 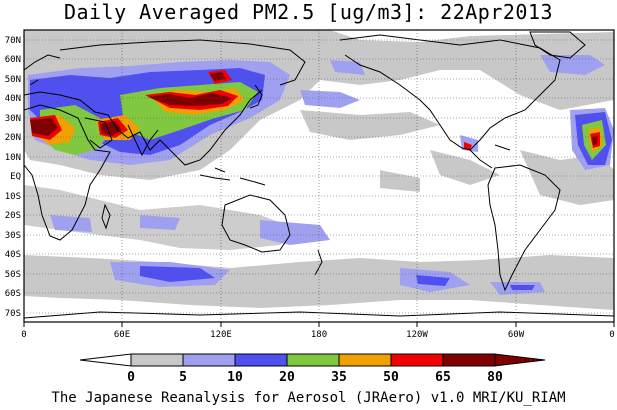 I want to click on lat-label: 40N, so click(x=13, y=99).